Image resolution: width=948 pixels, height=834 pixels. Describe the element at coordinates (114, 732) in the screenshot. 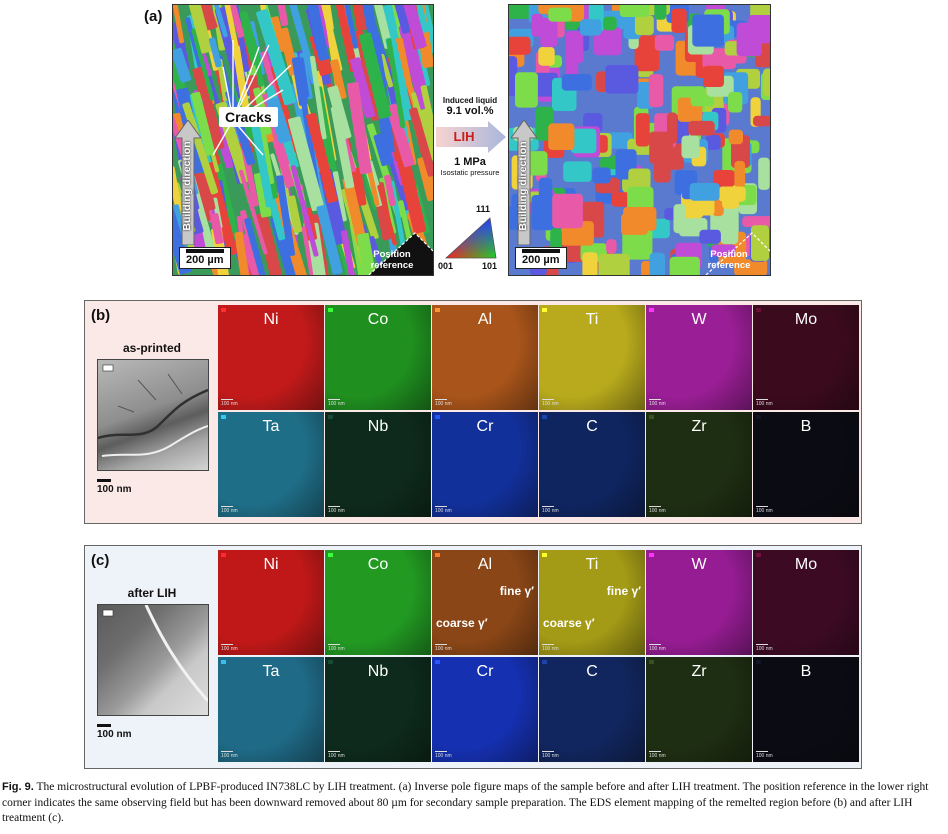

I see `tem-scale-c: 100 nm` at that location.